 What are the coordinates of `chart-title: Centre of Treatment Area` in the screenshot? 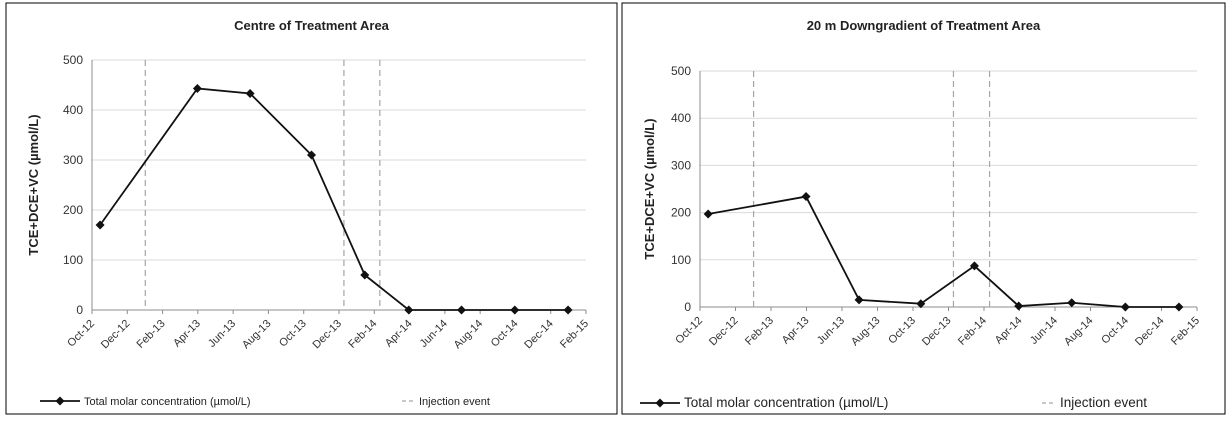 It's located at (312, 25).